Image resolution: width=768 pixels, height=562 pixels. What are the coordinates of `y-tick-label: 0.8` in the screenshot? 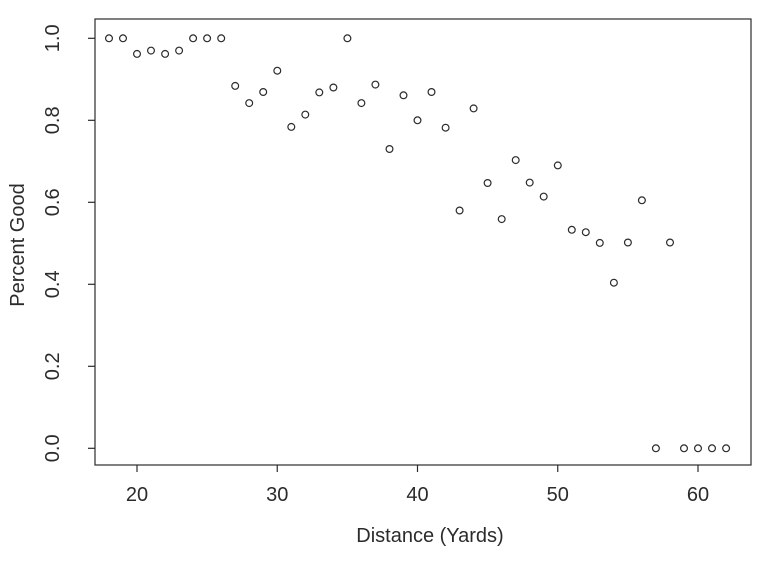 It's located at (53, 120).